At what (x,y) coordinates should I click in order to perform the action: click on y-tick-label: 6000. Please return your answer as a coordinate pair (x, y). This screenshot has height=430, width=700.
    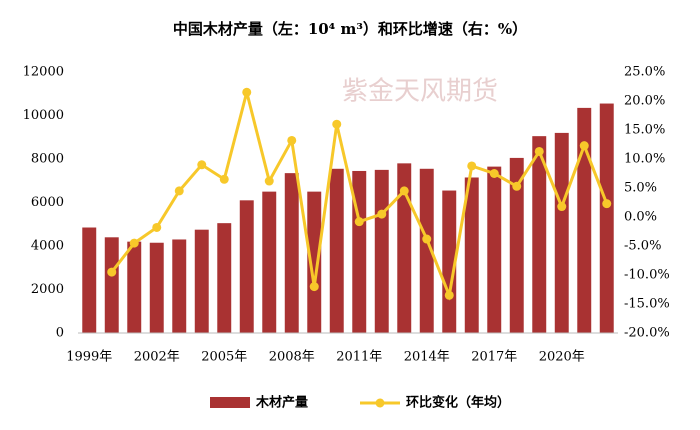
    Looking at the image, I should click on (47, 202).